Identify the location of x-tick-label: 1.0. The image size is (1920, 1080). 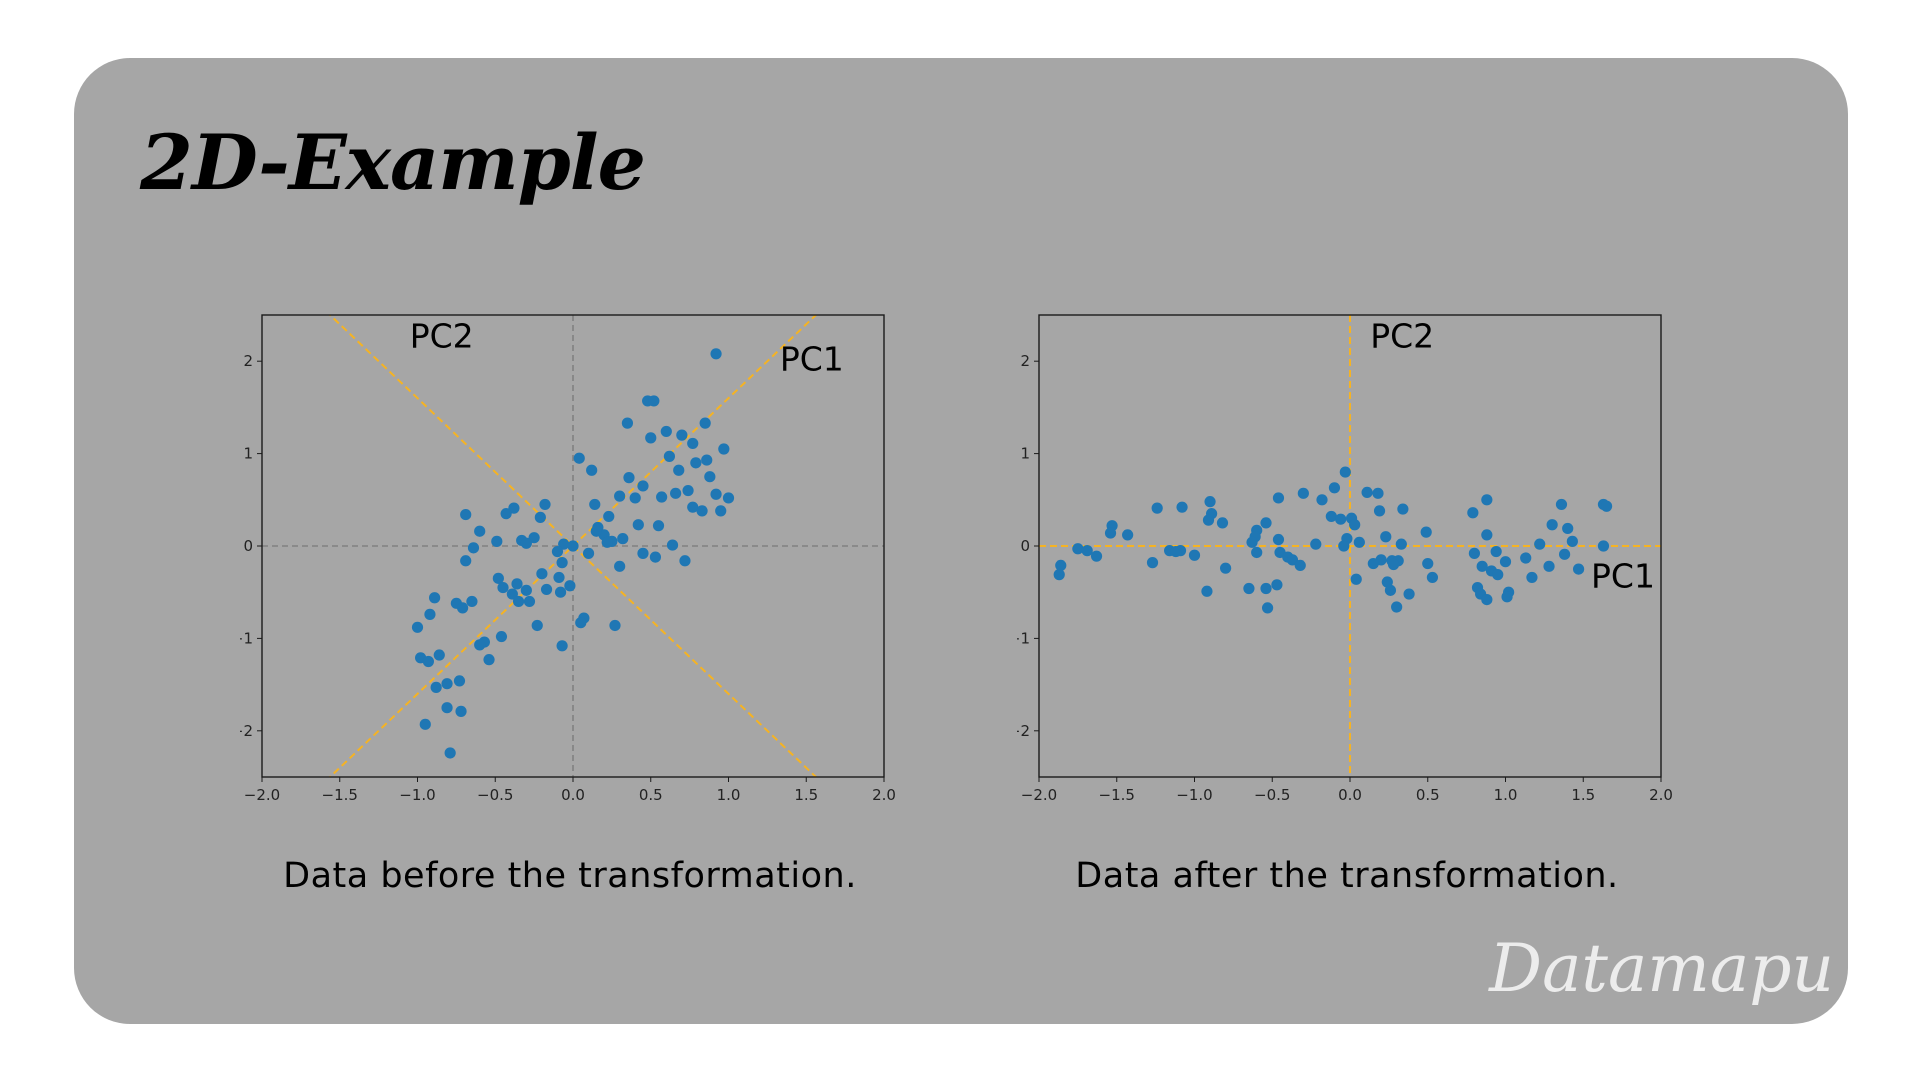
(729, 795).